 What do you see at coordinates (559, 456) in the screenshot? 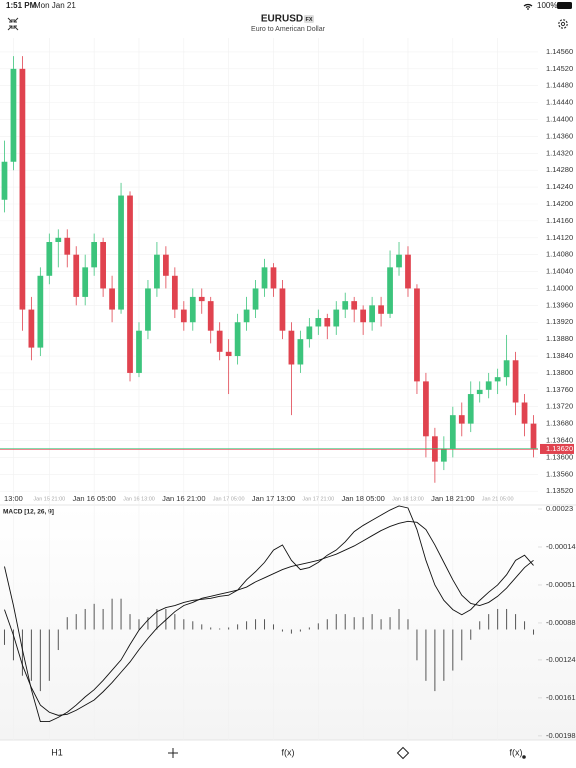
I see `y-tick-label: 1.13600` at bounding box center [559, 456].